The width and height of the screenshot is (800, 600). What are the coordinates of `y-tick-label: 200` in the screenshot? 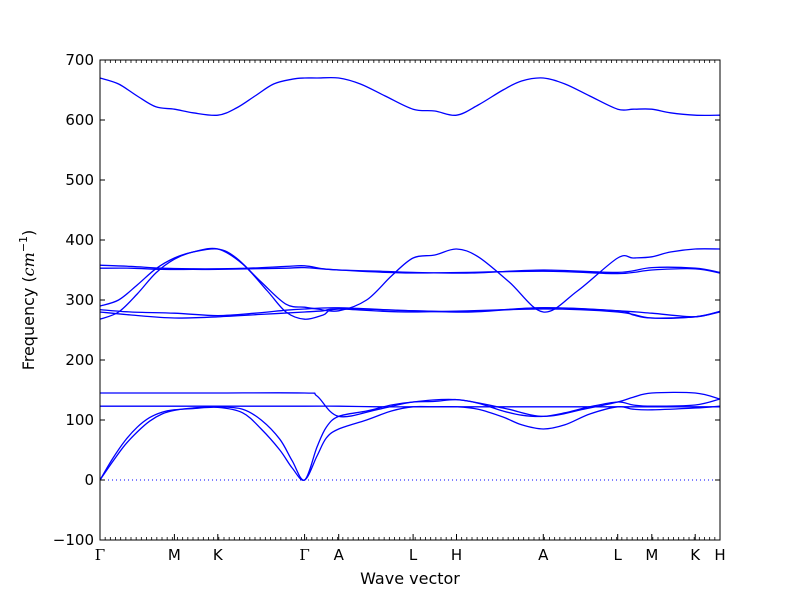 It's located at (79, 360).